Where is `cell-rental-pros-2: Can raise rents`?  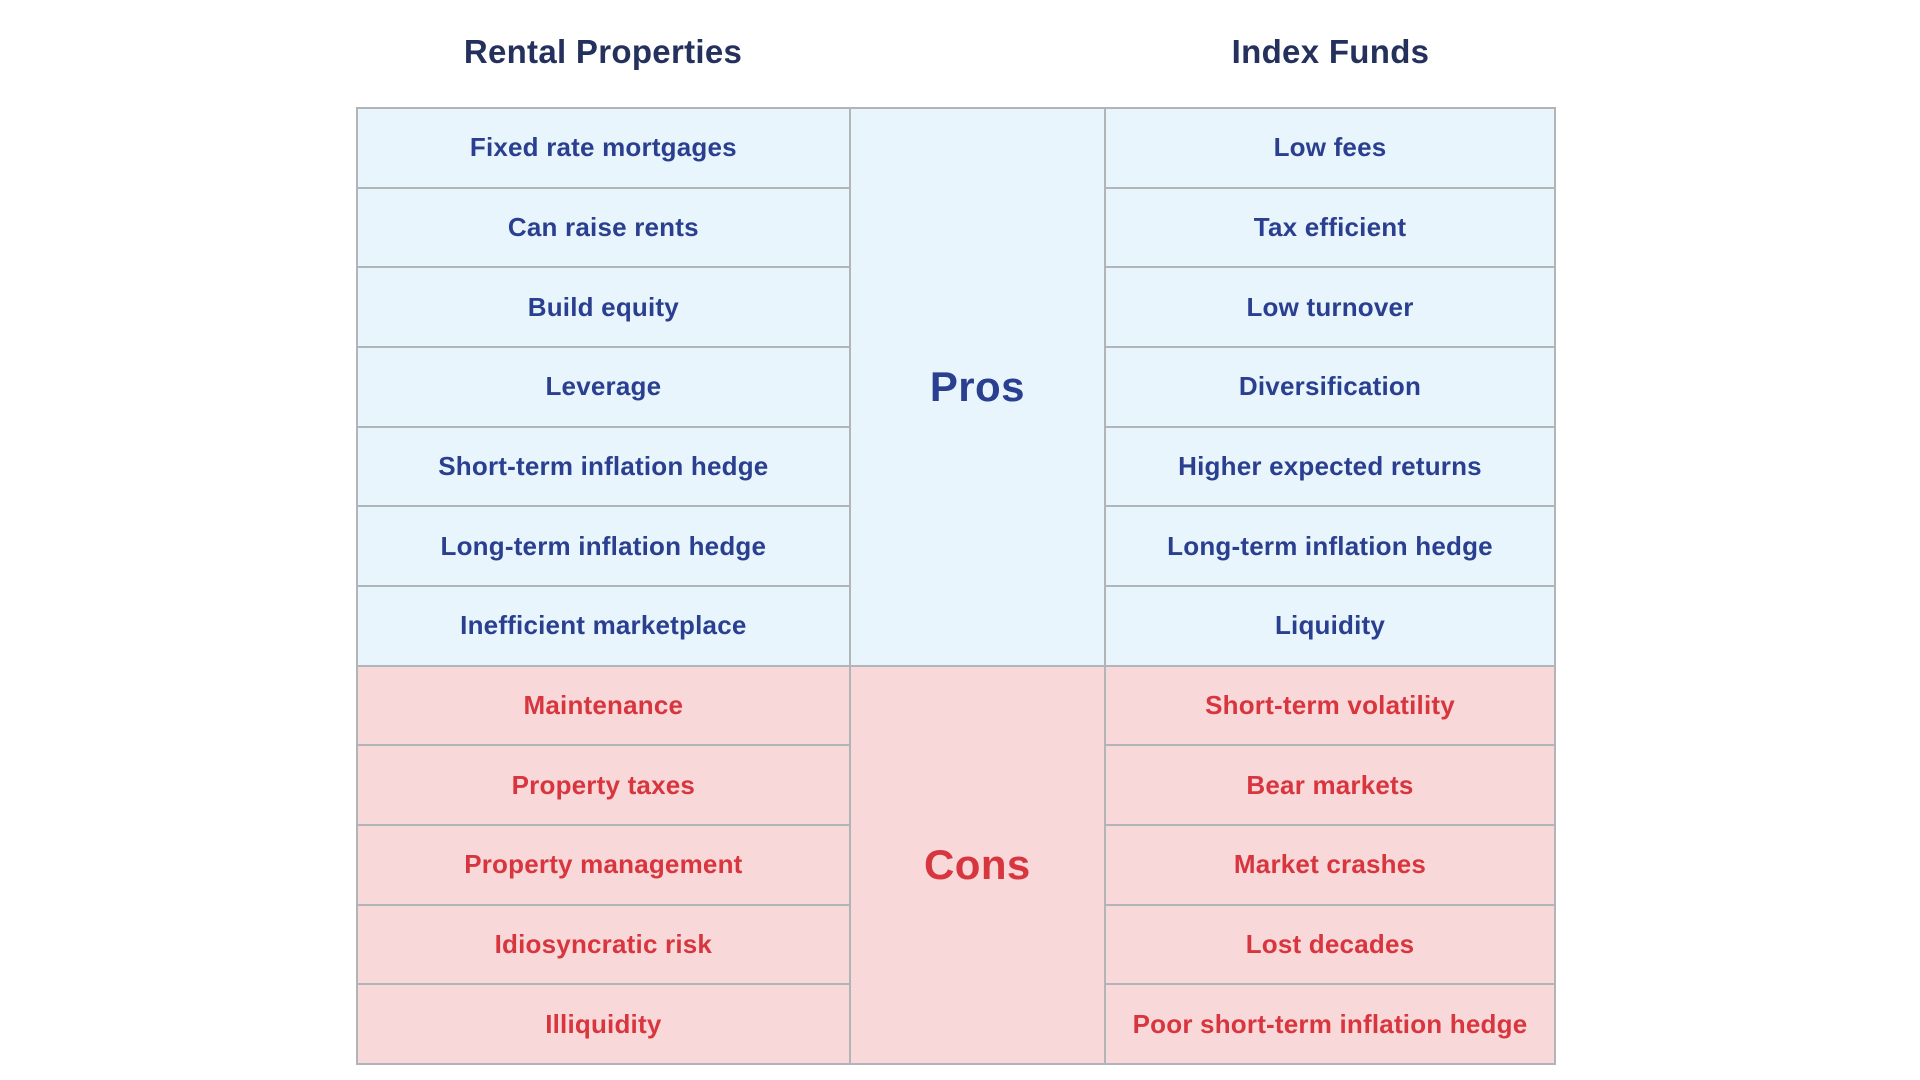
cell-rental-pros-2: Can raise rents is located at coordinates (603, 227).